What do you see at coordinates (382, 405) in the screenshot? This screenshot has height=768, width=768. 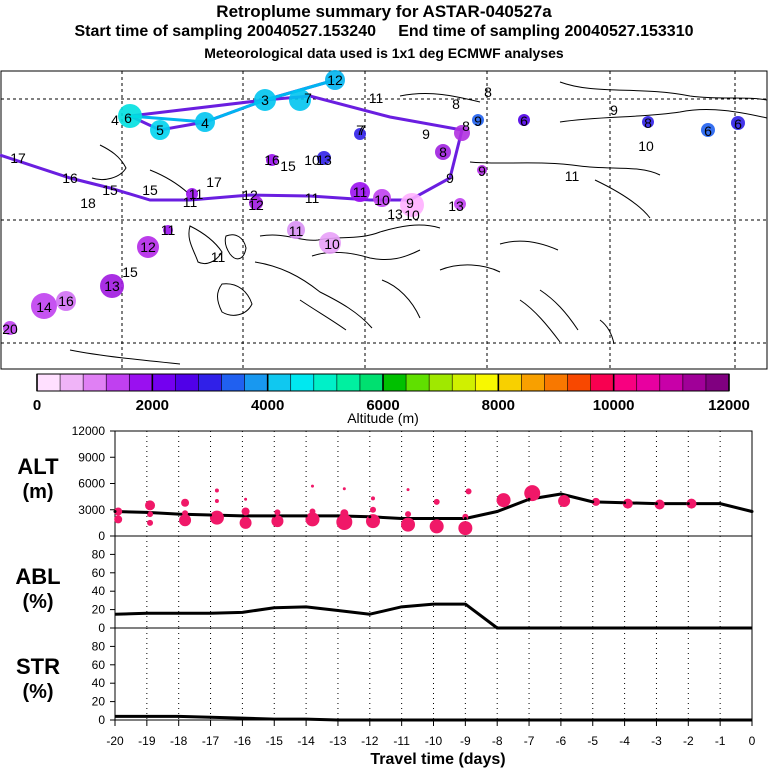 I see `colorbar-tick-label: 6000` at bounding box center [382, 405].